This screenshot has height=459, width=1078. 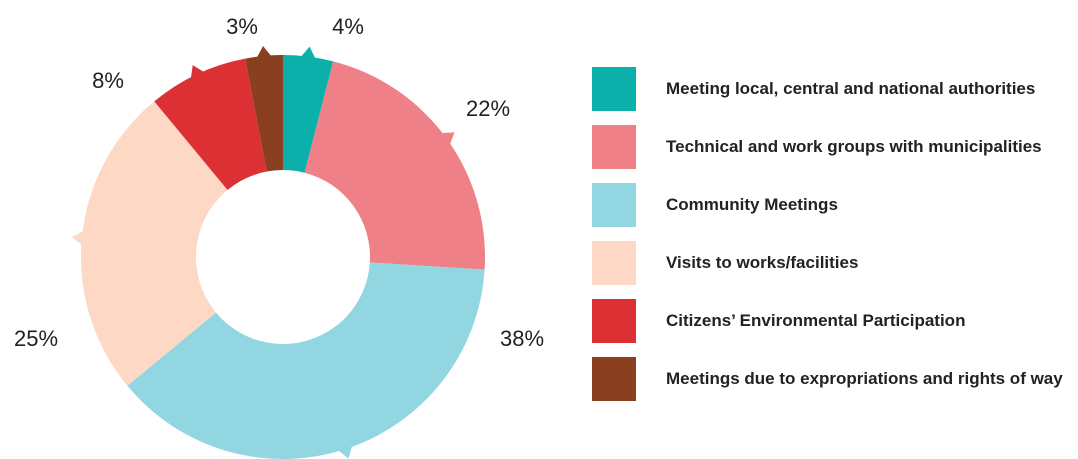 I want to click on legend-item: Community Meetings, so click(x=832, y=205).